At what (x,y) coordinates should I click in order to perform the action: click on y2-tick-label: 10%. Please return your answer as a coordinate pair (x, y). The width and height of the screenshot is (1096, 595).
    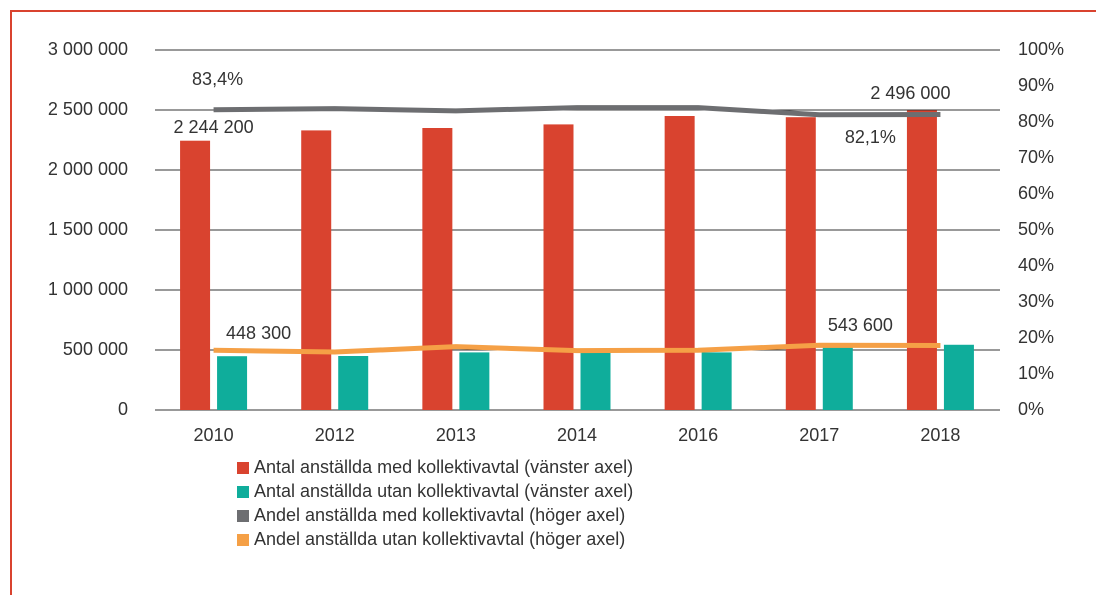
    Looking at the image, I should click on (1036, 373).